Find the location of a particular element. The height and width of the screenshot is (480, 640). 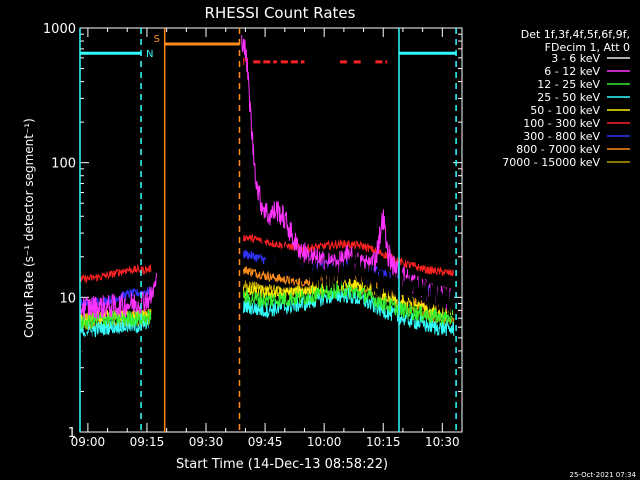

legend-entry-label: 12 - 25 keV is located at coordinates (568, 84).